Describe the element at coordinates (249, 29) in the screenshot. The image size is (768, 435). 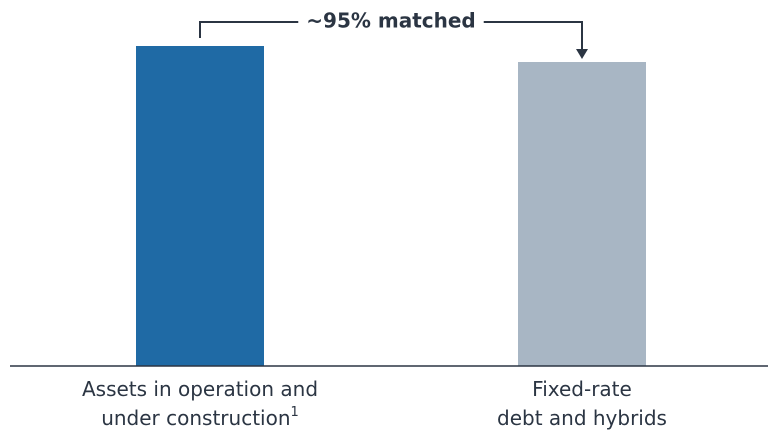
I see `bracket-left` at that location.